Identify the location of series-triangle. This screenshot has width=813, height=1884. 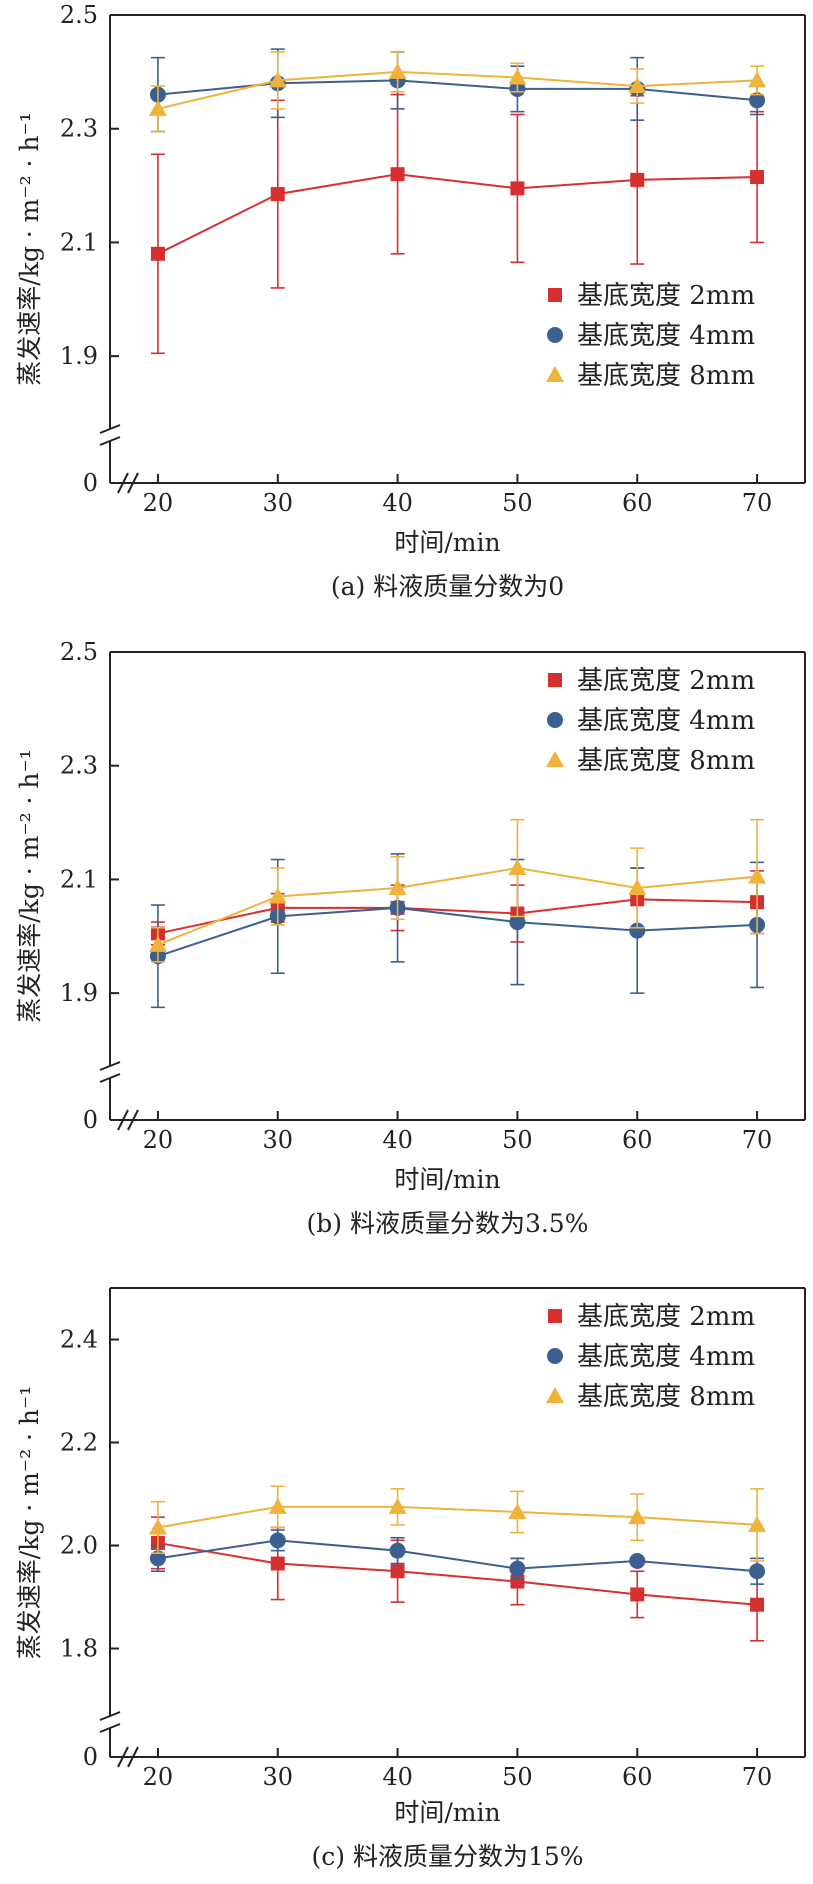
(457, 1523).